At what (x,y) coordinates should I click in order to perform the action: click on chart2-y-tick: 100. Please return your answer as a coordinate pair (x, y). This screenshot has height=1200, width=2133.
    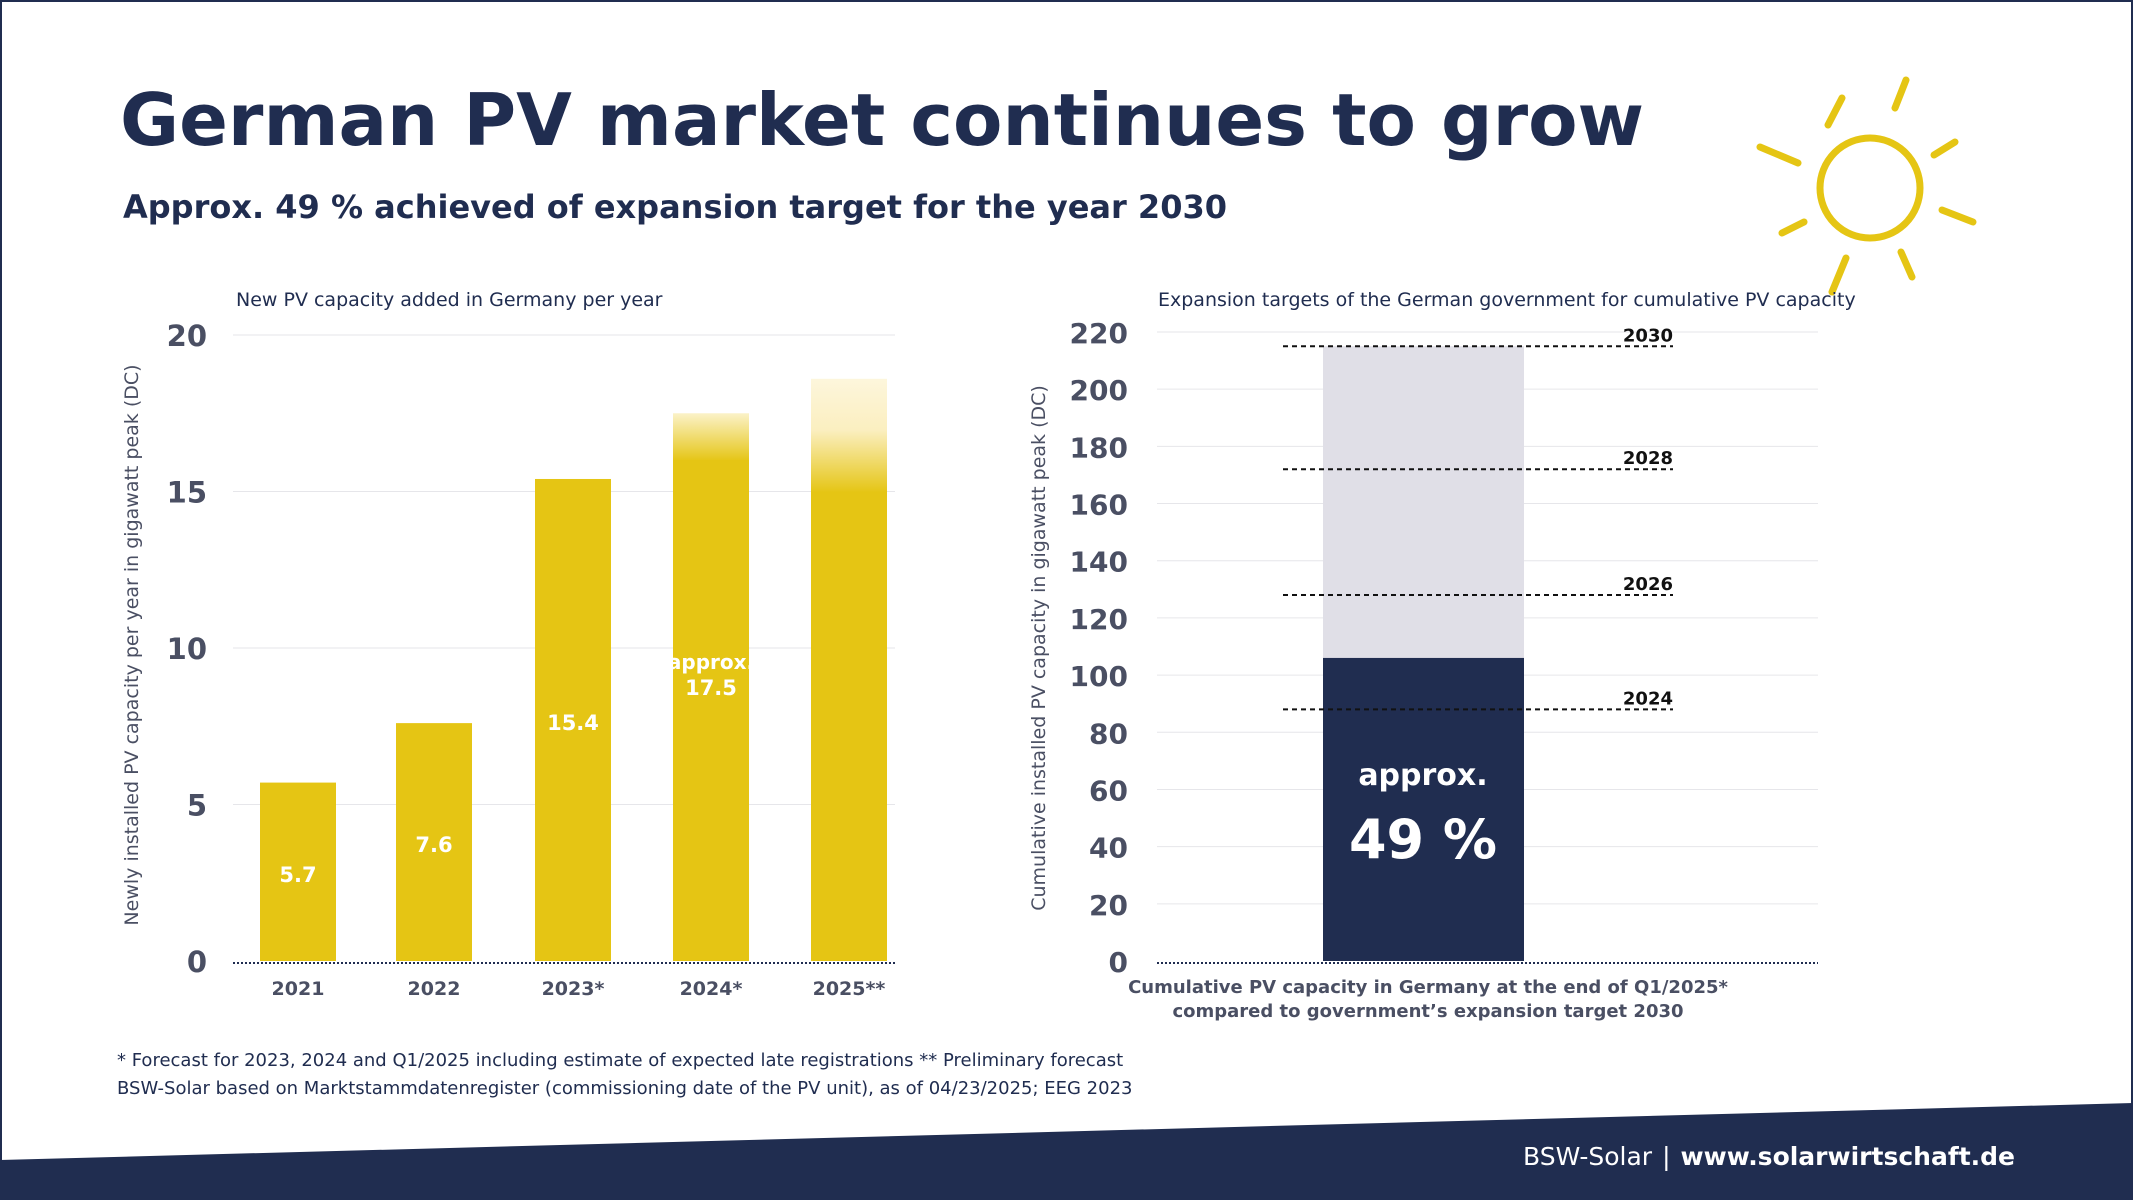
    Looking at the image, I should click on (1099, 676).